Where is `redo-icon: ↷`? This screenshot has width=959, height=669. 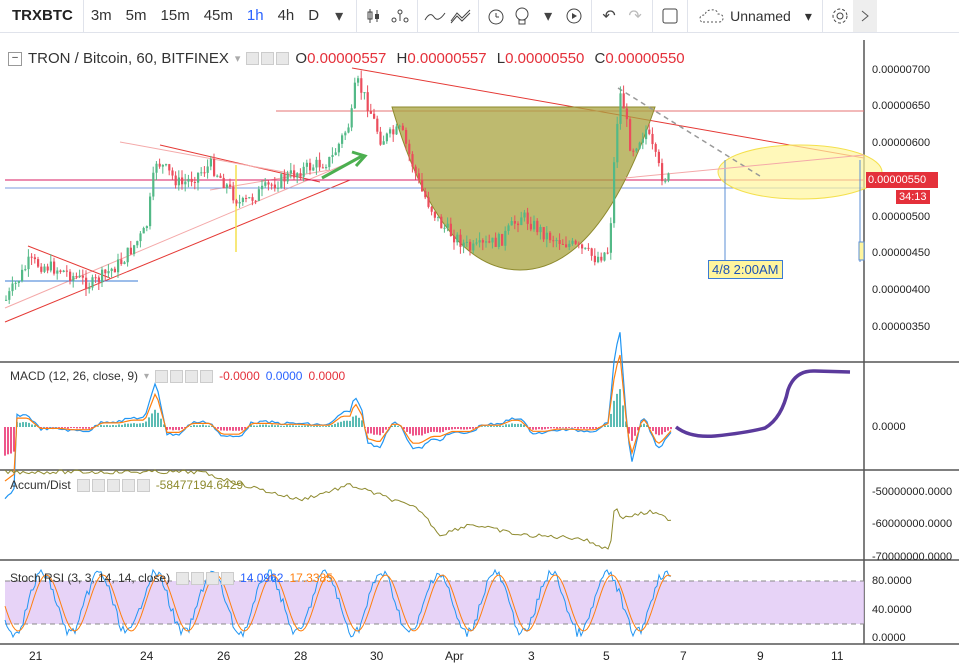 redo-icon: ↷ is located at coordinates (635, 16).